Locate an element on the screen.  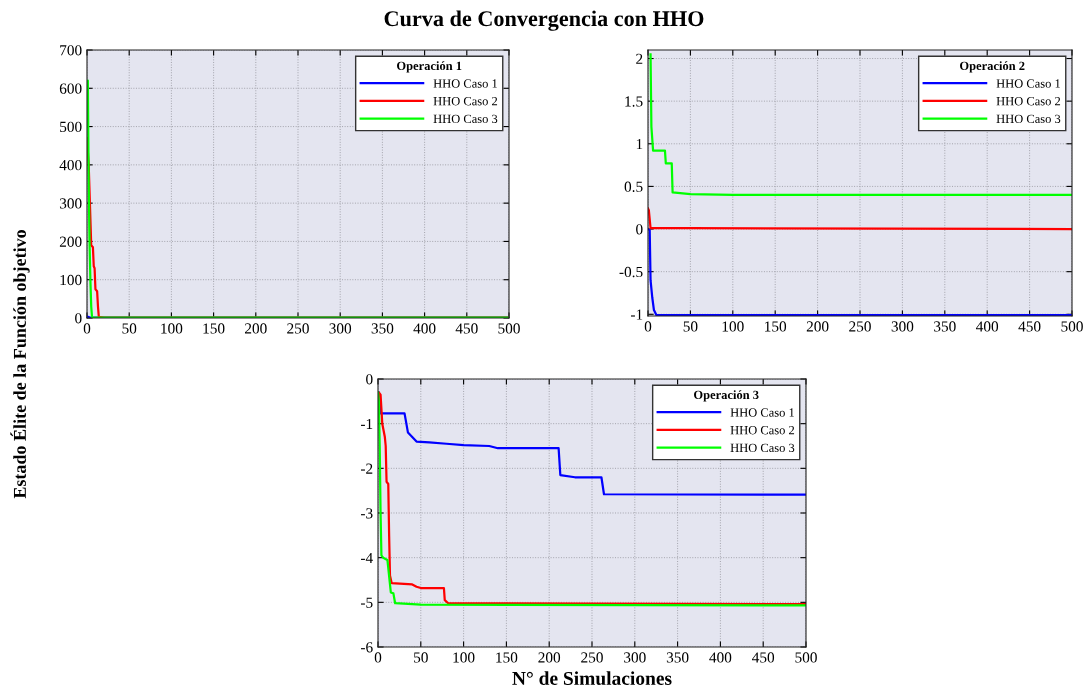
y-tick-label: -6 is located at coordinates (366, 647).